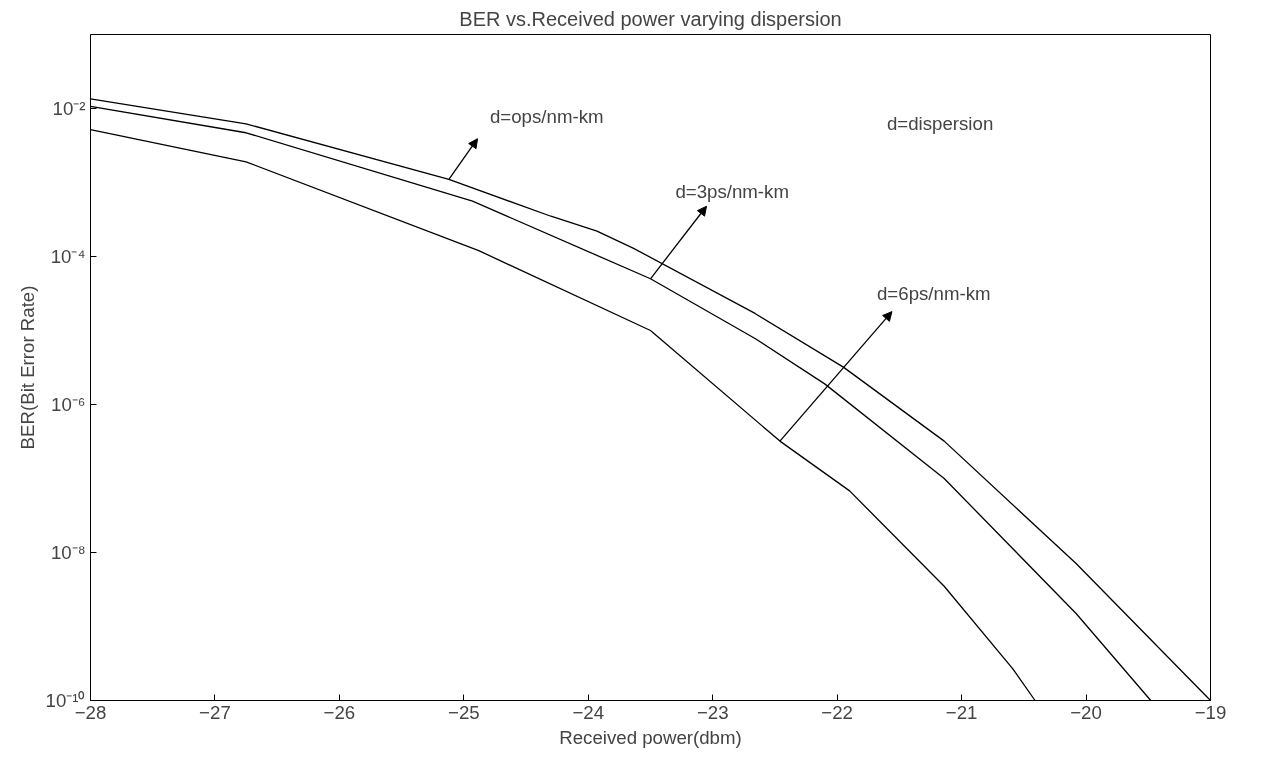  What do you see at coordinates (215, 712) in the screenshot?
I see `x-tick-label: −27` at bounding box center [215, 712].